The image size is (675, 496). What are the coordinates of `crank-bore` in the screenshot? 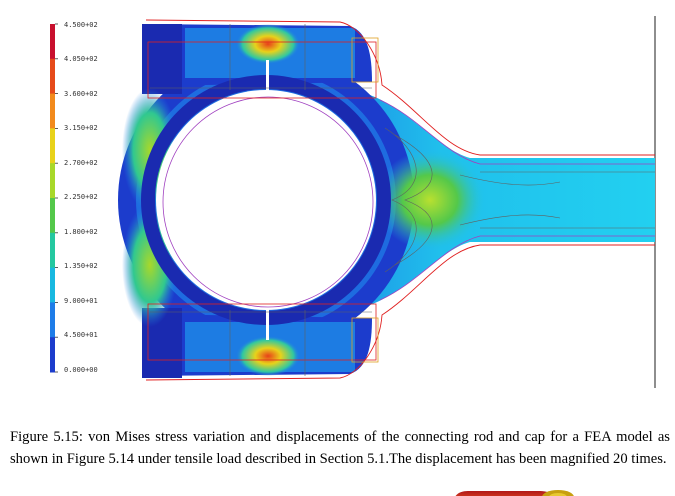 It's located at (266, 200).